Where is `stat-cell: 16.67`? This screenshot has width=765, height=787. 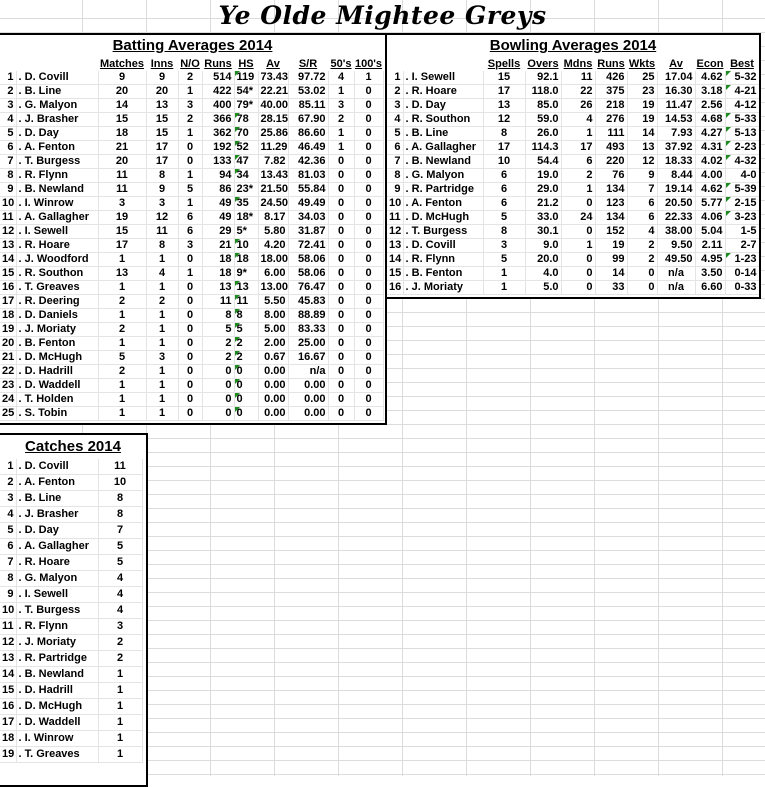 stat-cell: 16.67 is located at coordinates (308, 357).